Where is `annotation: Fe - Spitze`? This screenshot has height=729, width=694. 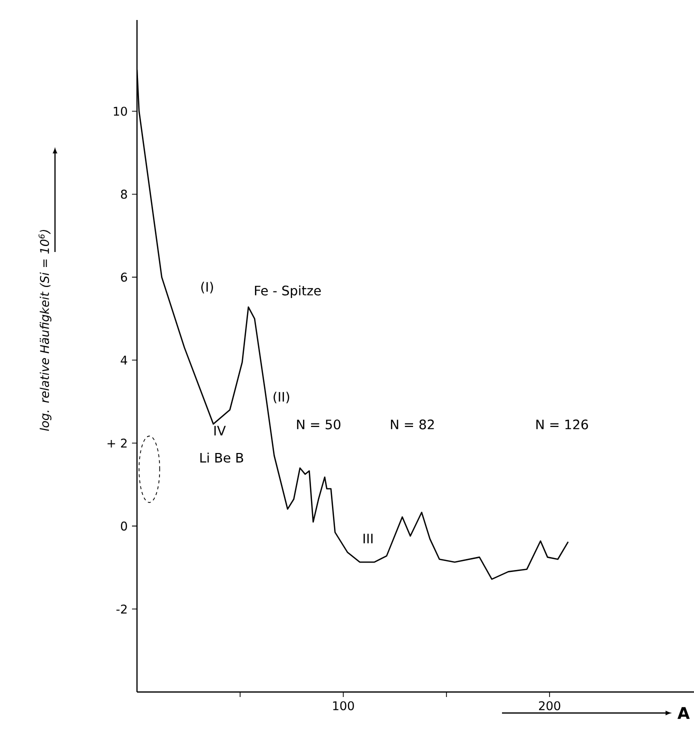
annotation: Fe - Spitze is located at coordinates (287, 291).